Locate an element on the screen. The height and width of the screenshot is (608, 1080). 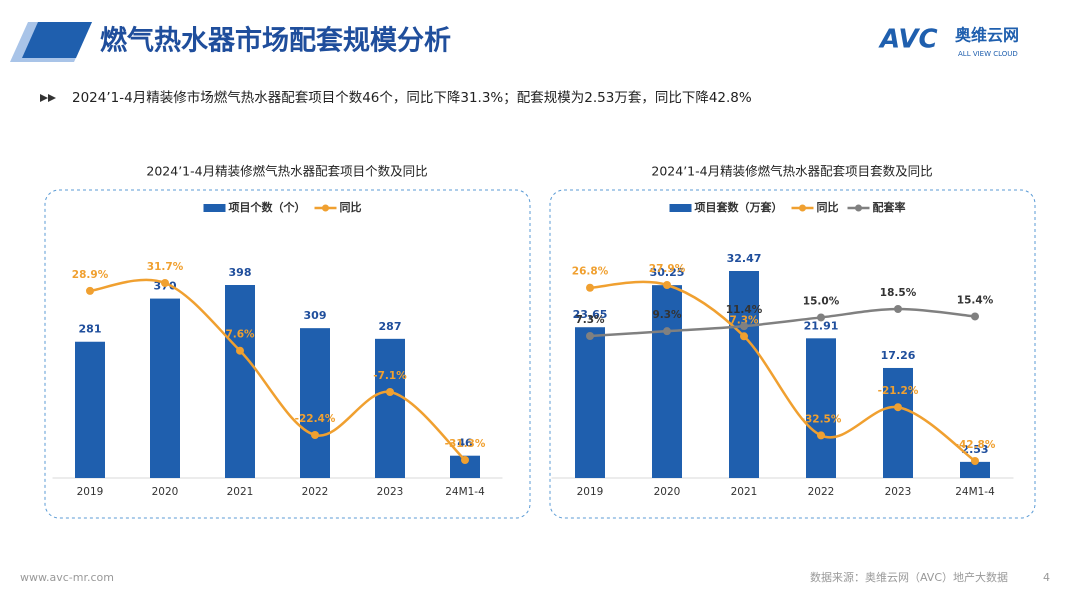
data-label: 15.0% is located at coordinates (821, 301).